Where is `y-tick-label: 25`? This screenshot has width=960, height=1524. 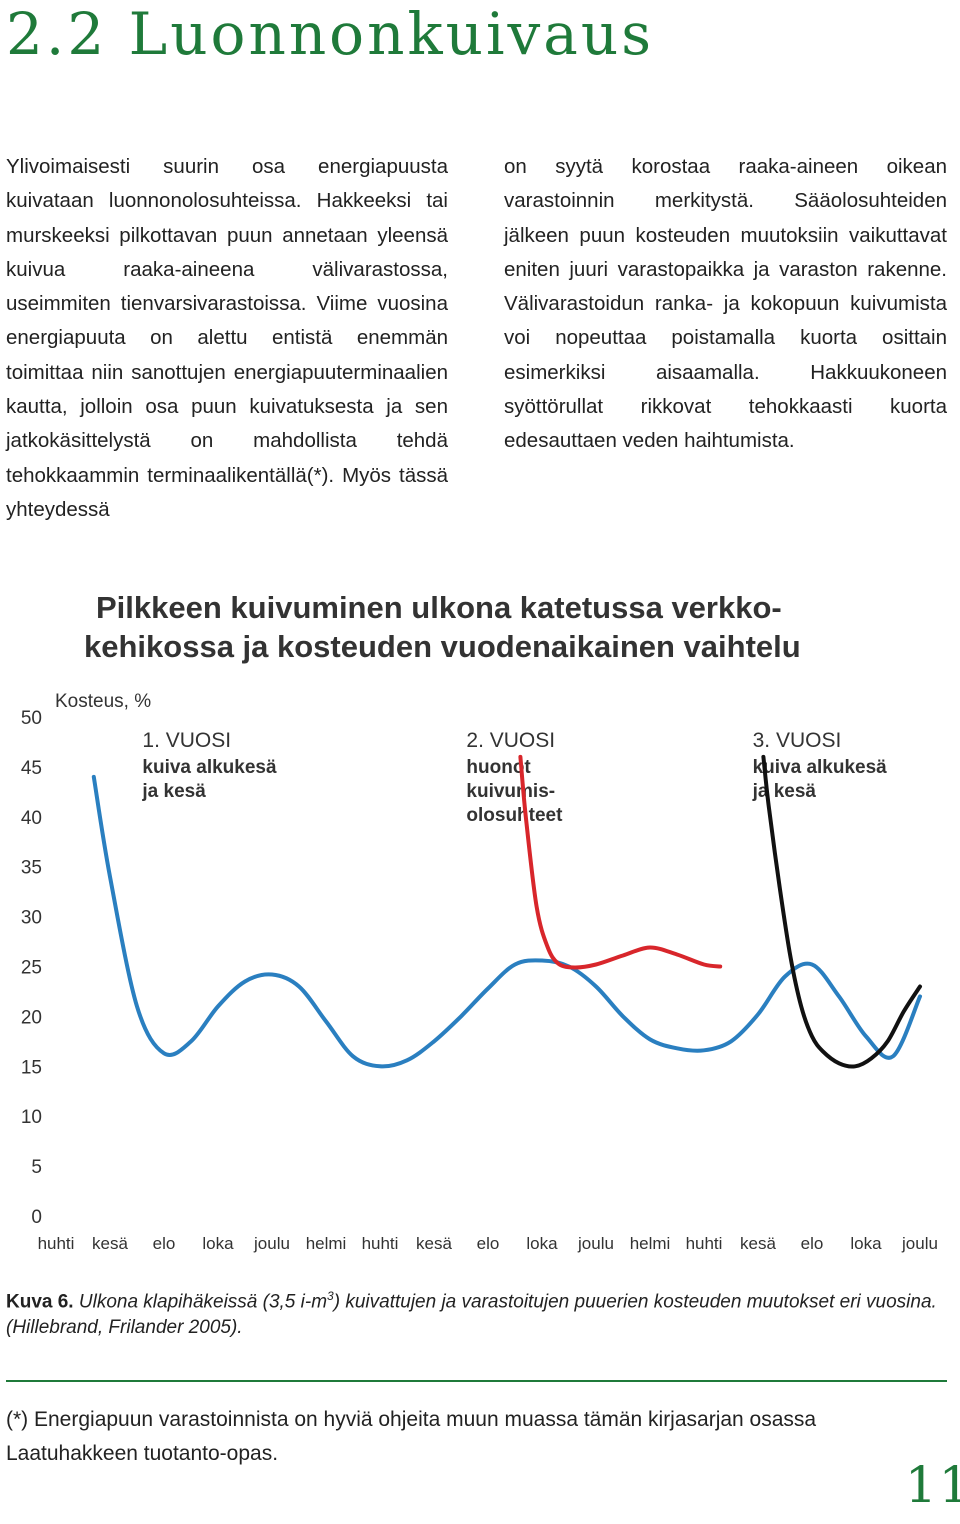
y-tick-label: 25 is located at coordinates (31, 968).